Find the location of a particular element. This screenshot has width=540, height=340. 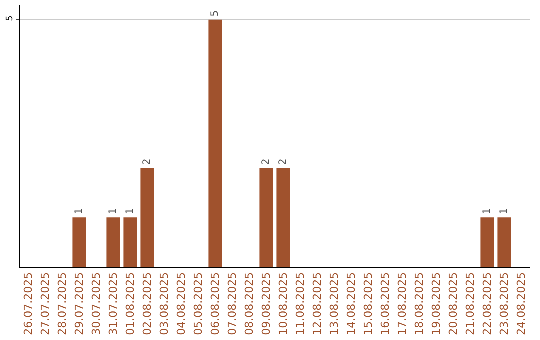

x-tick-label: 08.08.2025 is located at coordinates (249, 304).